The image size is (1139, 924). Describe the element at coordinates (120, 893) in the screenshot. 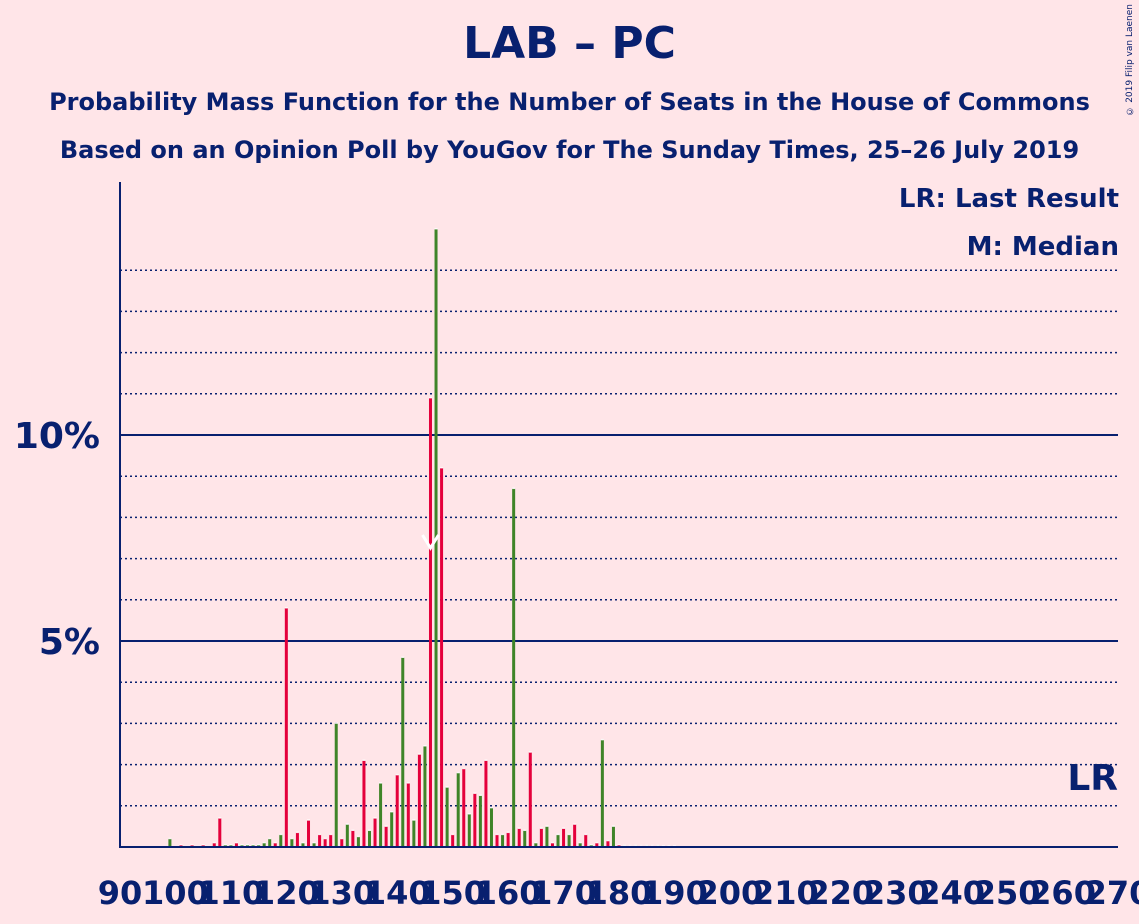

I see `x-tick-label: 90` at that location.